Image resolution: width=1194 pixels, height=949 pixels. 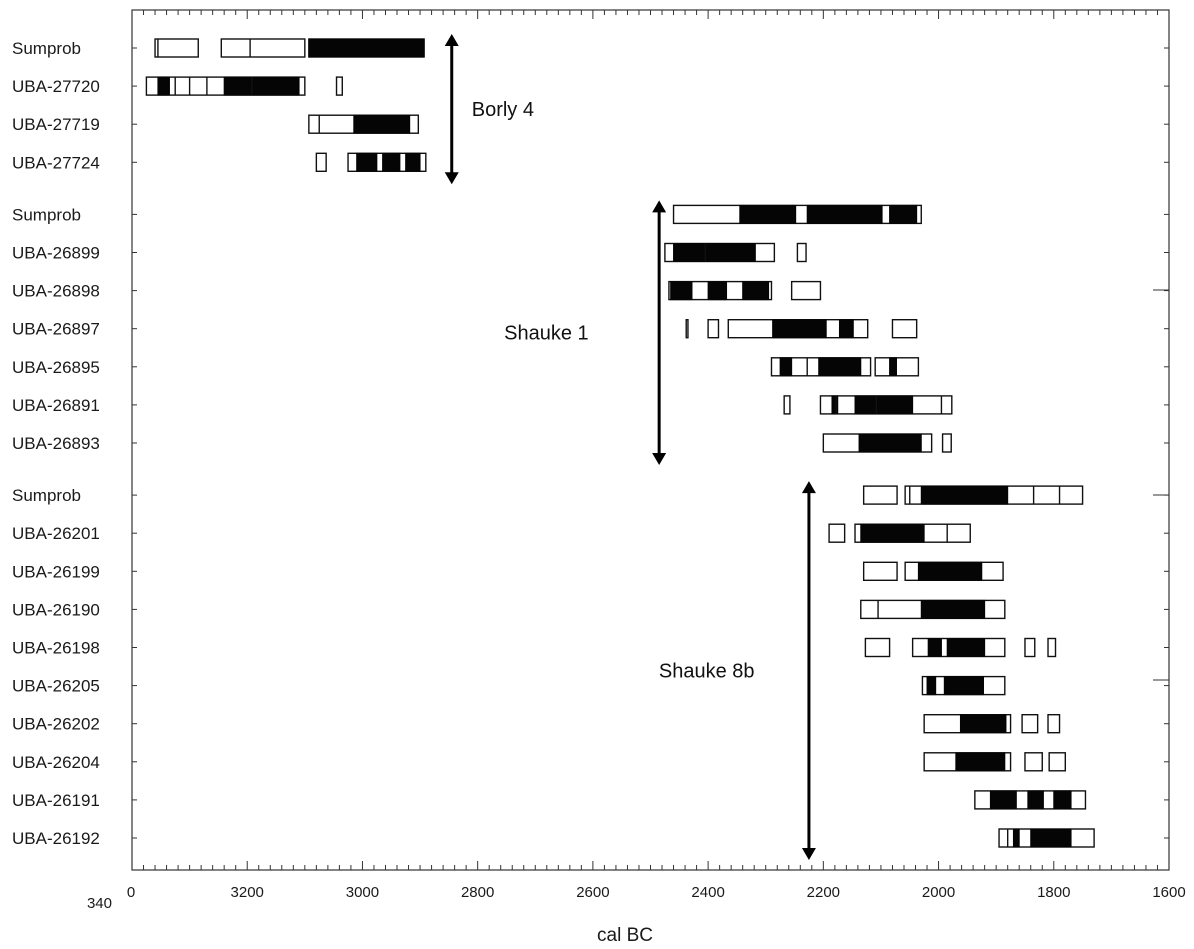 I want to click on timeline-row: UBA-26202, so click(x=536, y=724).